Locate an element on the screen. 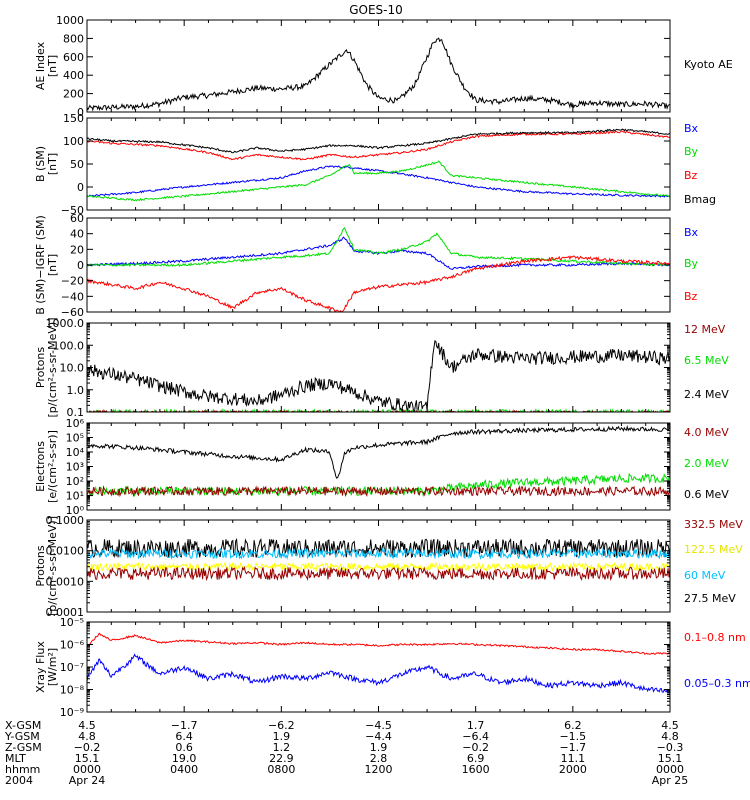 This screenshot has width=750, height=800. x-row-value: 4.5 is located at coordinates (87, 725).